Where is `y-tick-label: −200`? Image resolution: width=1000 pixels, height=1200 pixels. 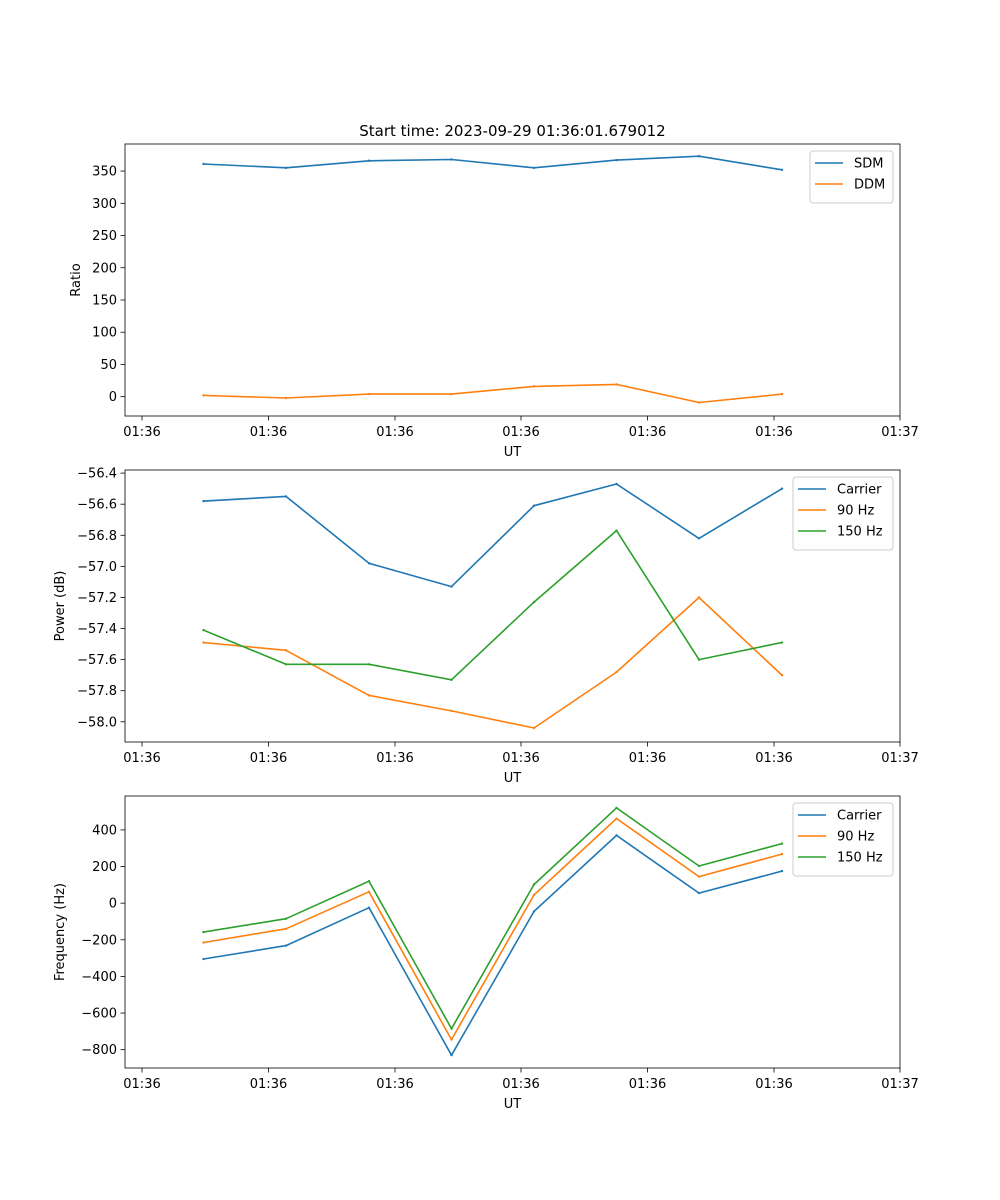
y-tick-label: −200 is located at coordinates (99, 940).